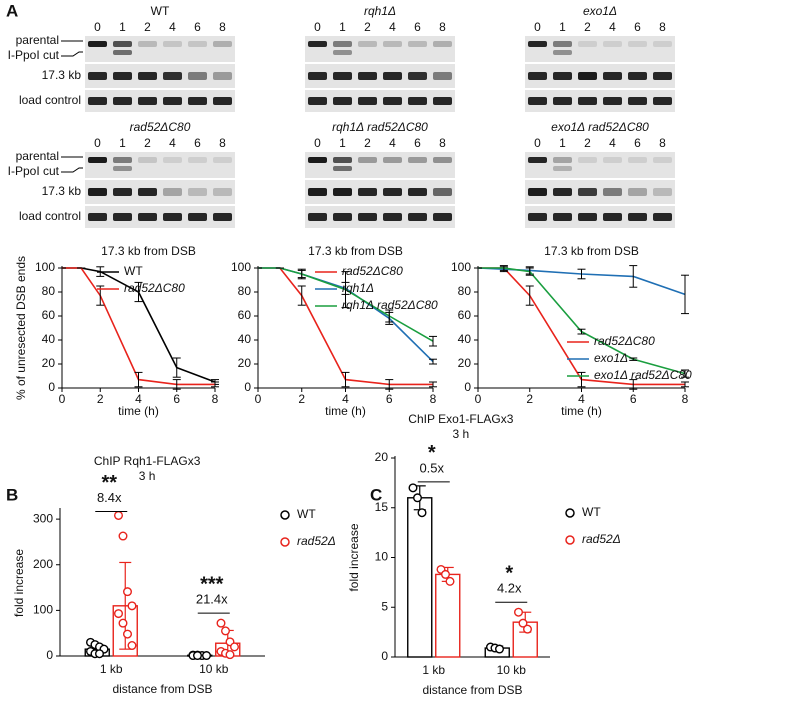  I want to click on x-tick-label: 0, so click(62, 399).